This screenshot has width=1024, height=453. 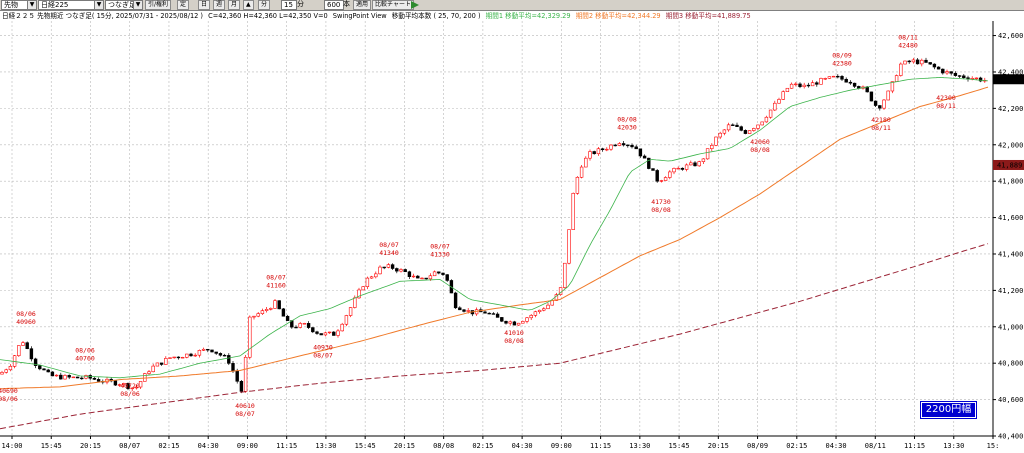 What do you see at coordinates (219, 5) in the screenshot?
I see `week-button: 週` at bounding box center [219, 5].